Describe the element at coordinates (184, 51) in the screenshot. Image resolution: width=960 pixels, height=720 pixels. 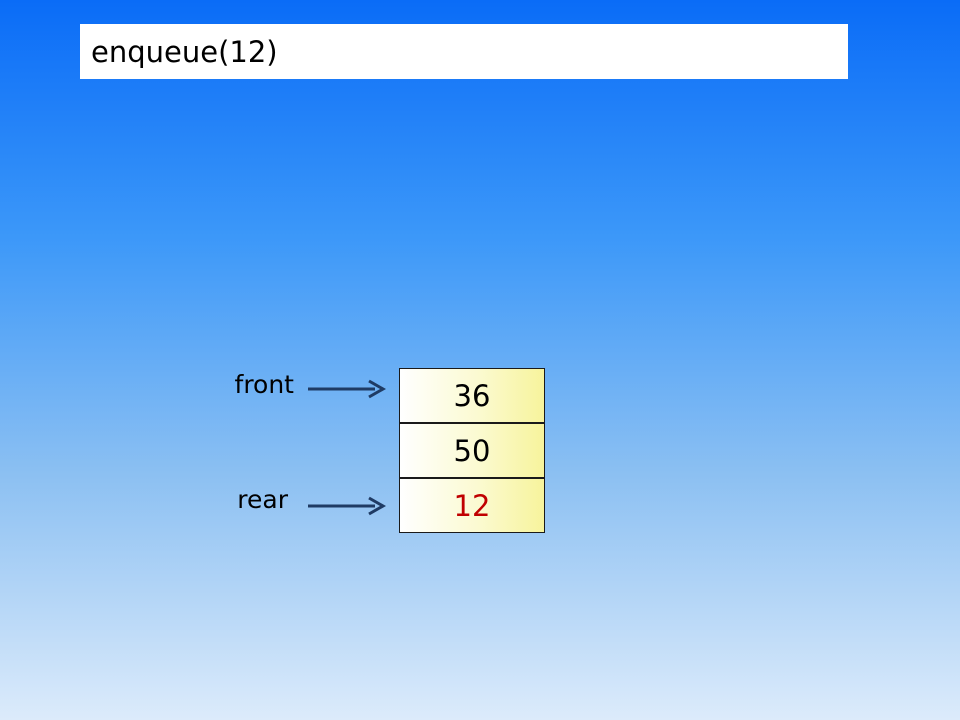
I see `operation-title-text: enqueue(12)` at that location.